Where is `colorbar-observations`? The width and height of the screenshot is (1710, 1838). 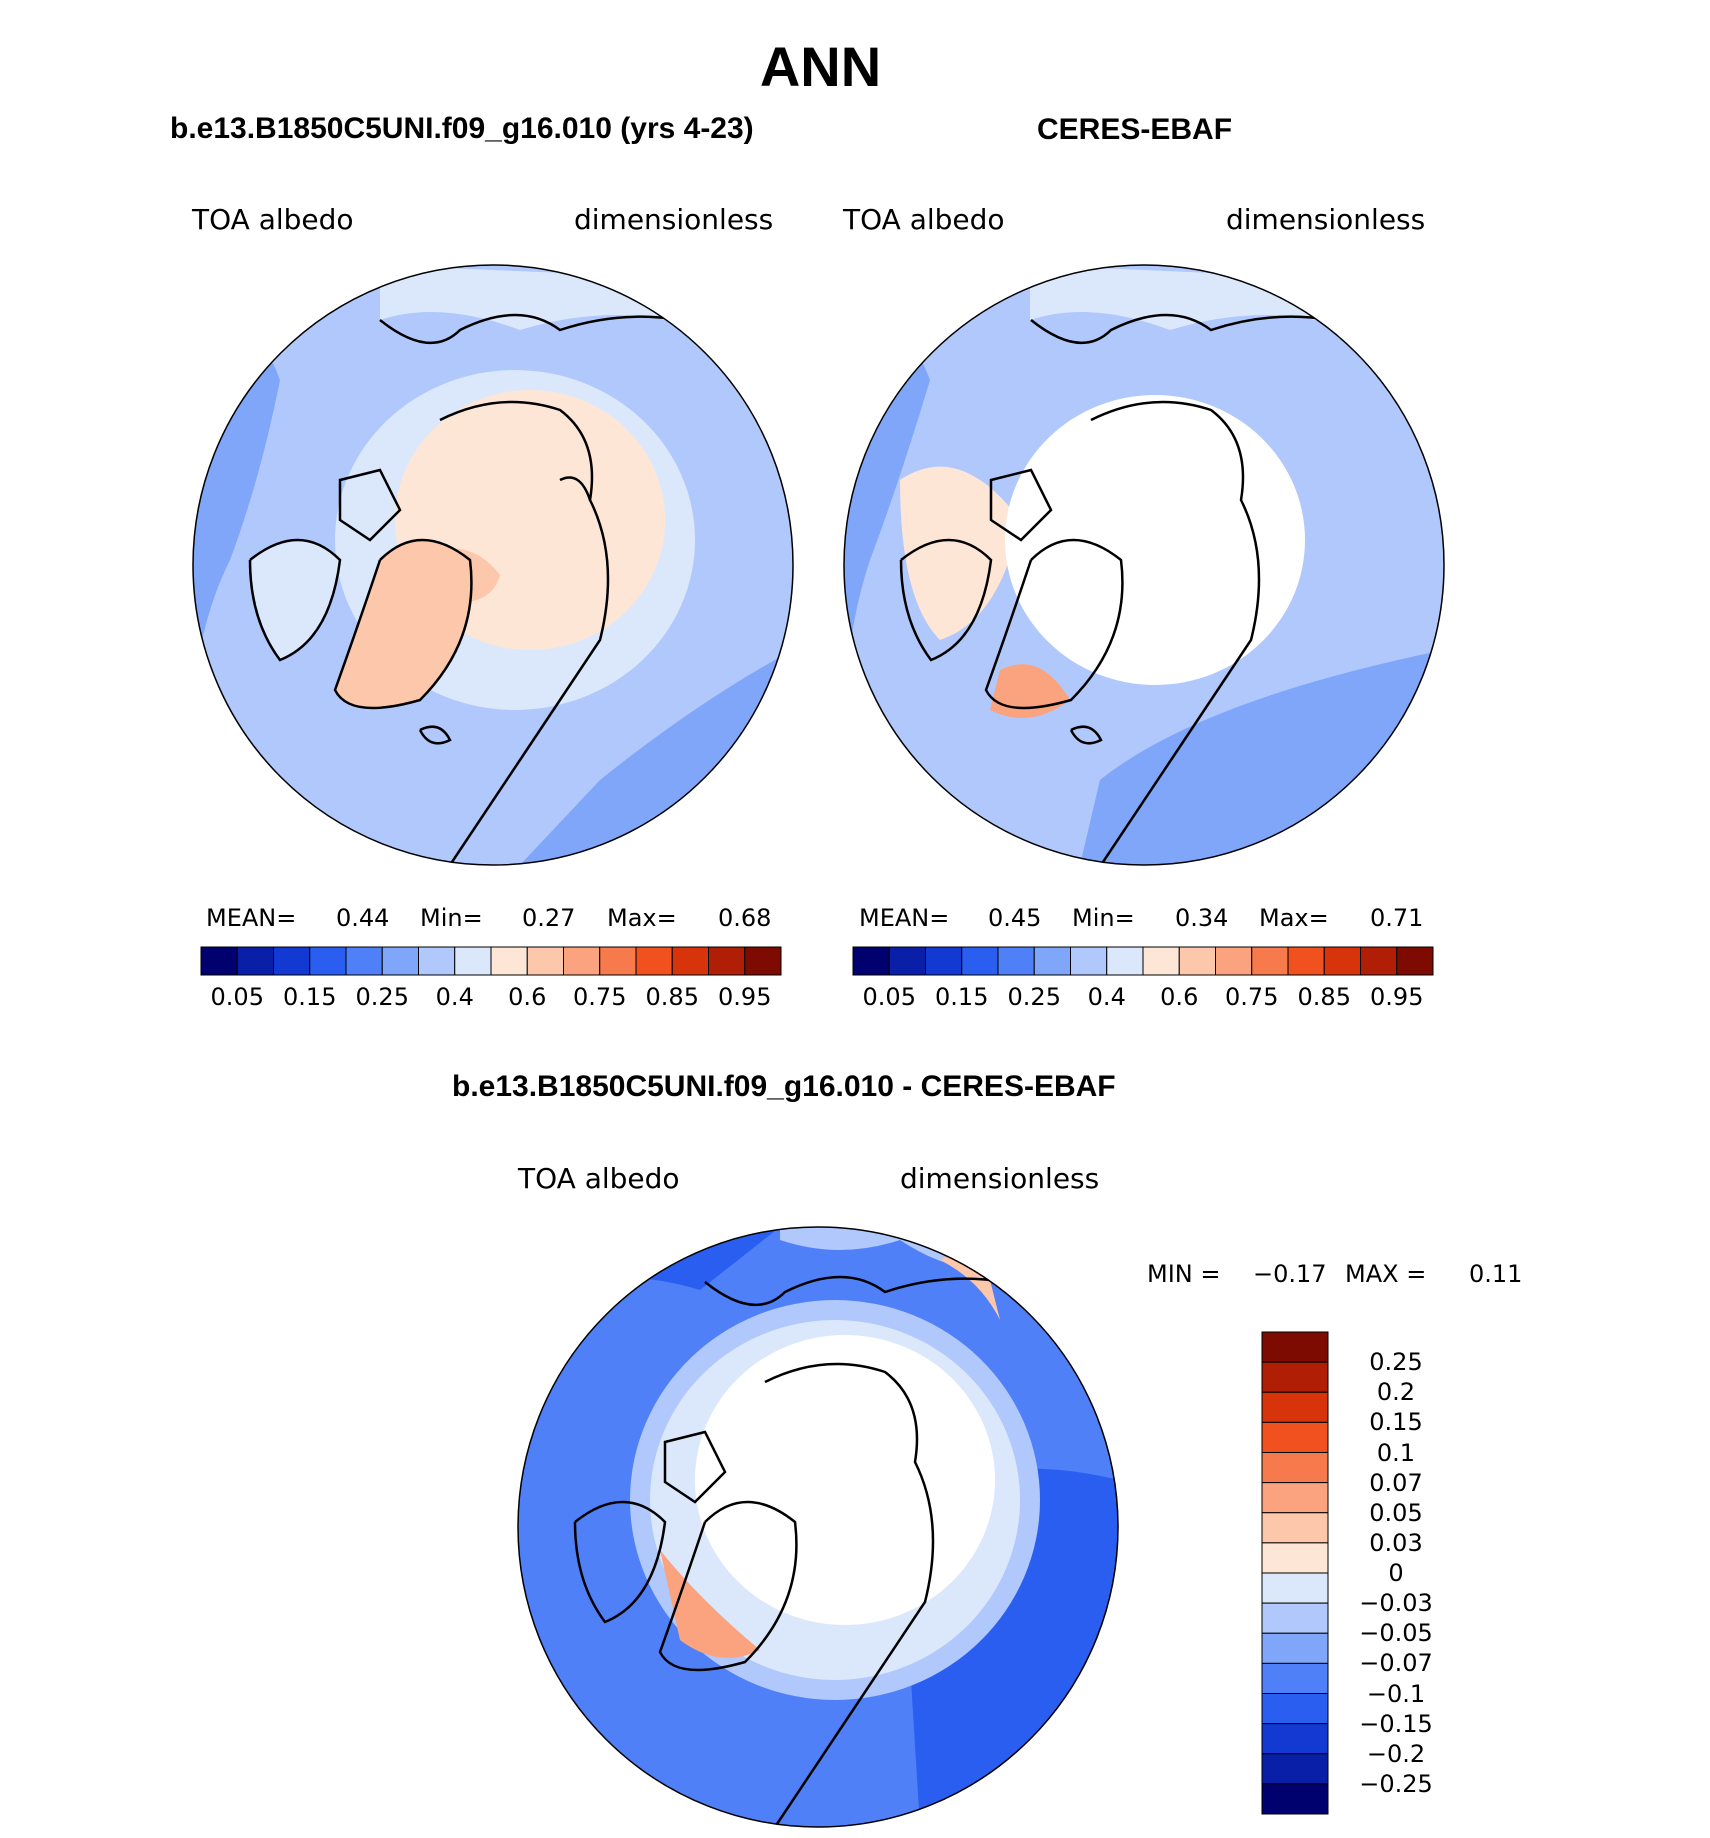
colorbar-observations is located at coordinates (1143, 961).